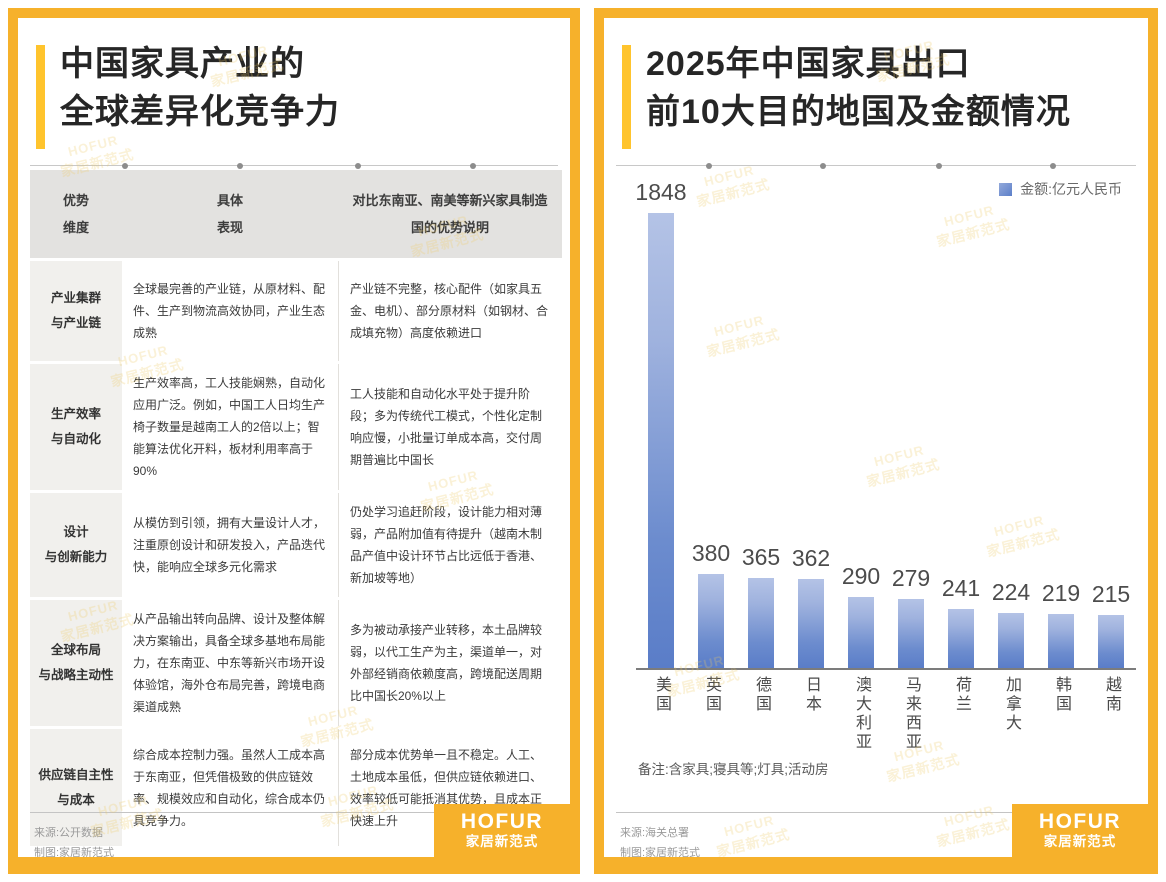  What do you see at coordinates (711, 428) in the screenshot?
I see `bar-slot: 380` at bounding box center [711, 428].